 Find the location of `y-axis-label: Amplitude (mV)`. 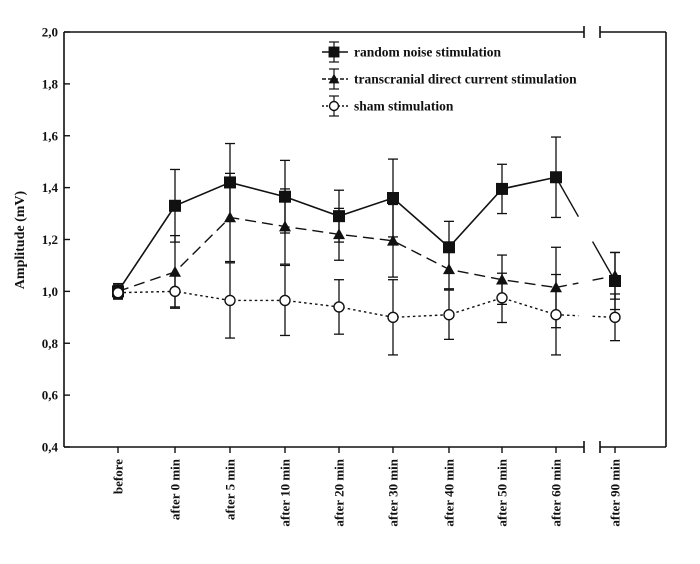

y-axis-label: Amplitude (mV) is located at coordinates (20, 239).